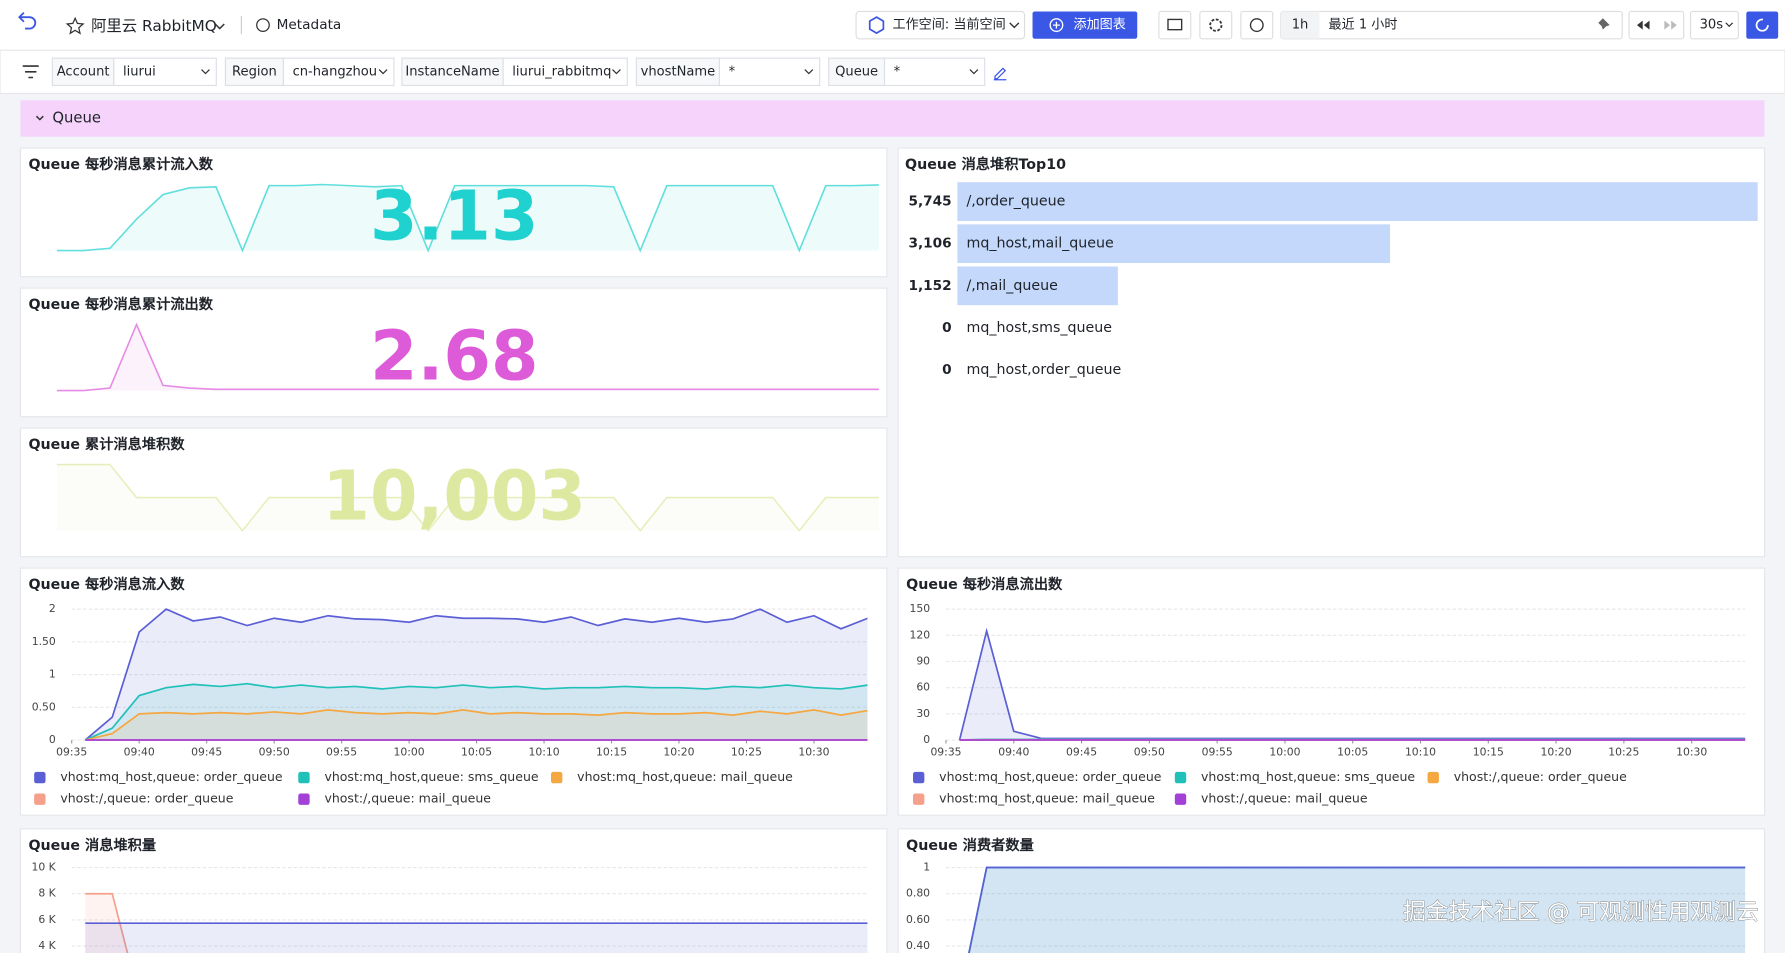 This screenshot has width=1785, height=953. What do you see at coordinates (919, 608) in the screenshot?
I see `y-tick-label: 150` at bounding box center [919, 608].